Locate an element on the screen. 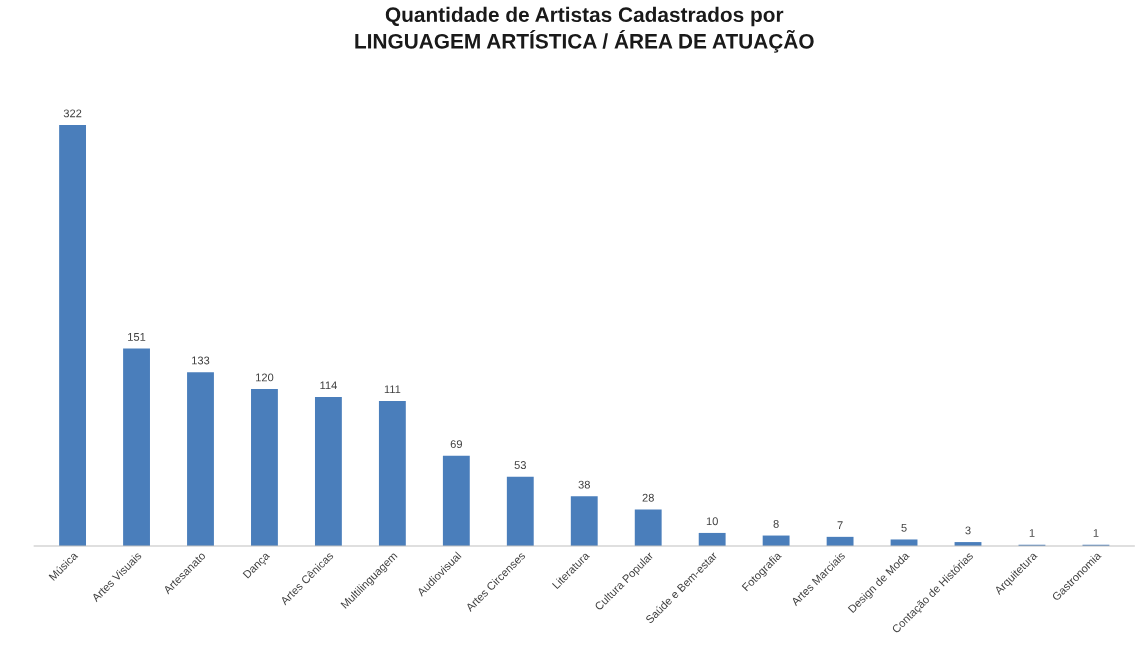 This screenshot has height=650, width=1140. data-label: 8 is located at coordinates (776, 523).